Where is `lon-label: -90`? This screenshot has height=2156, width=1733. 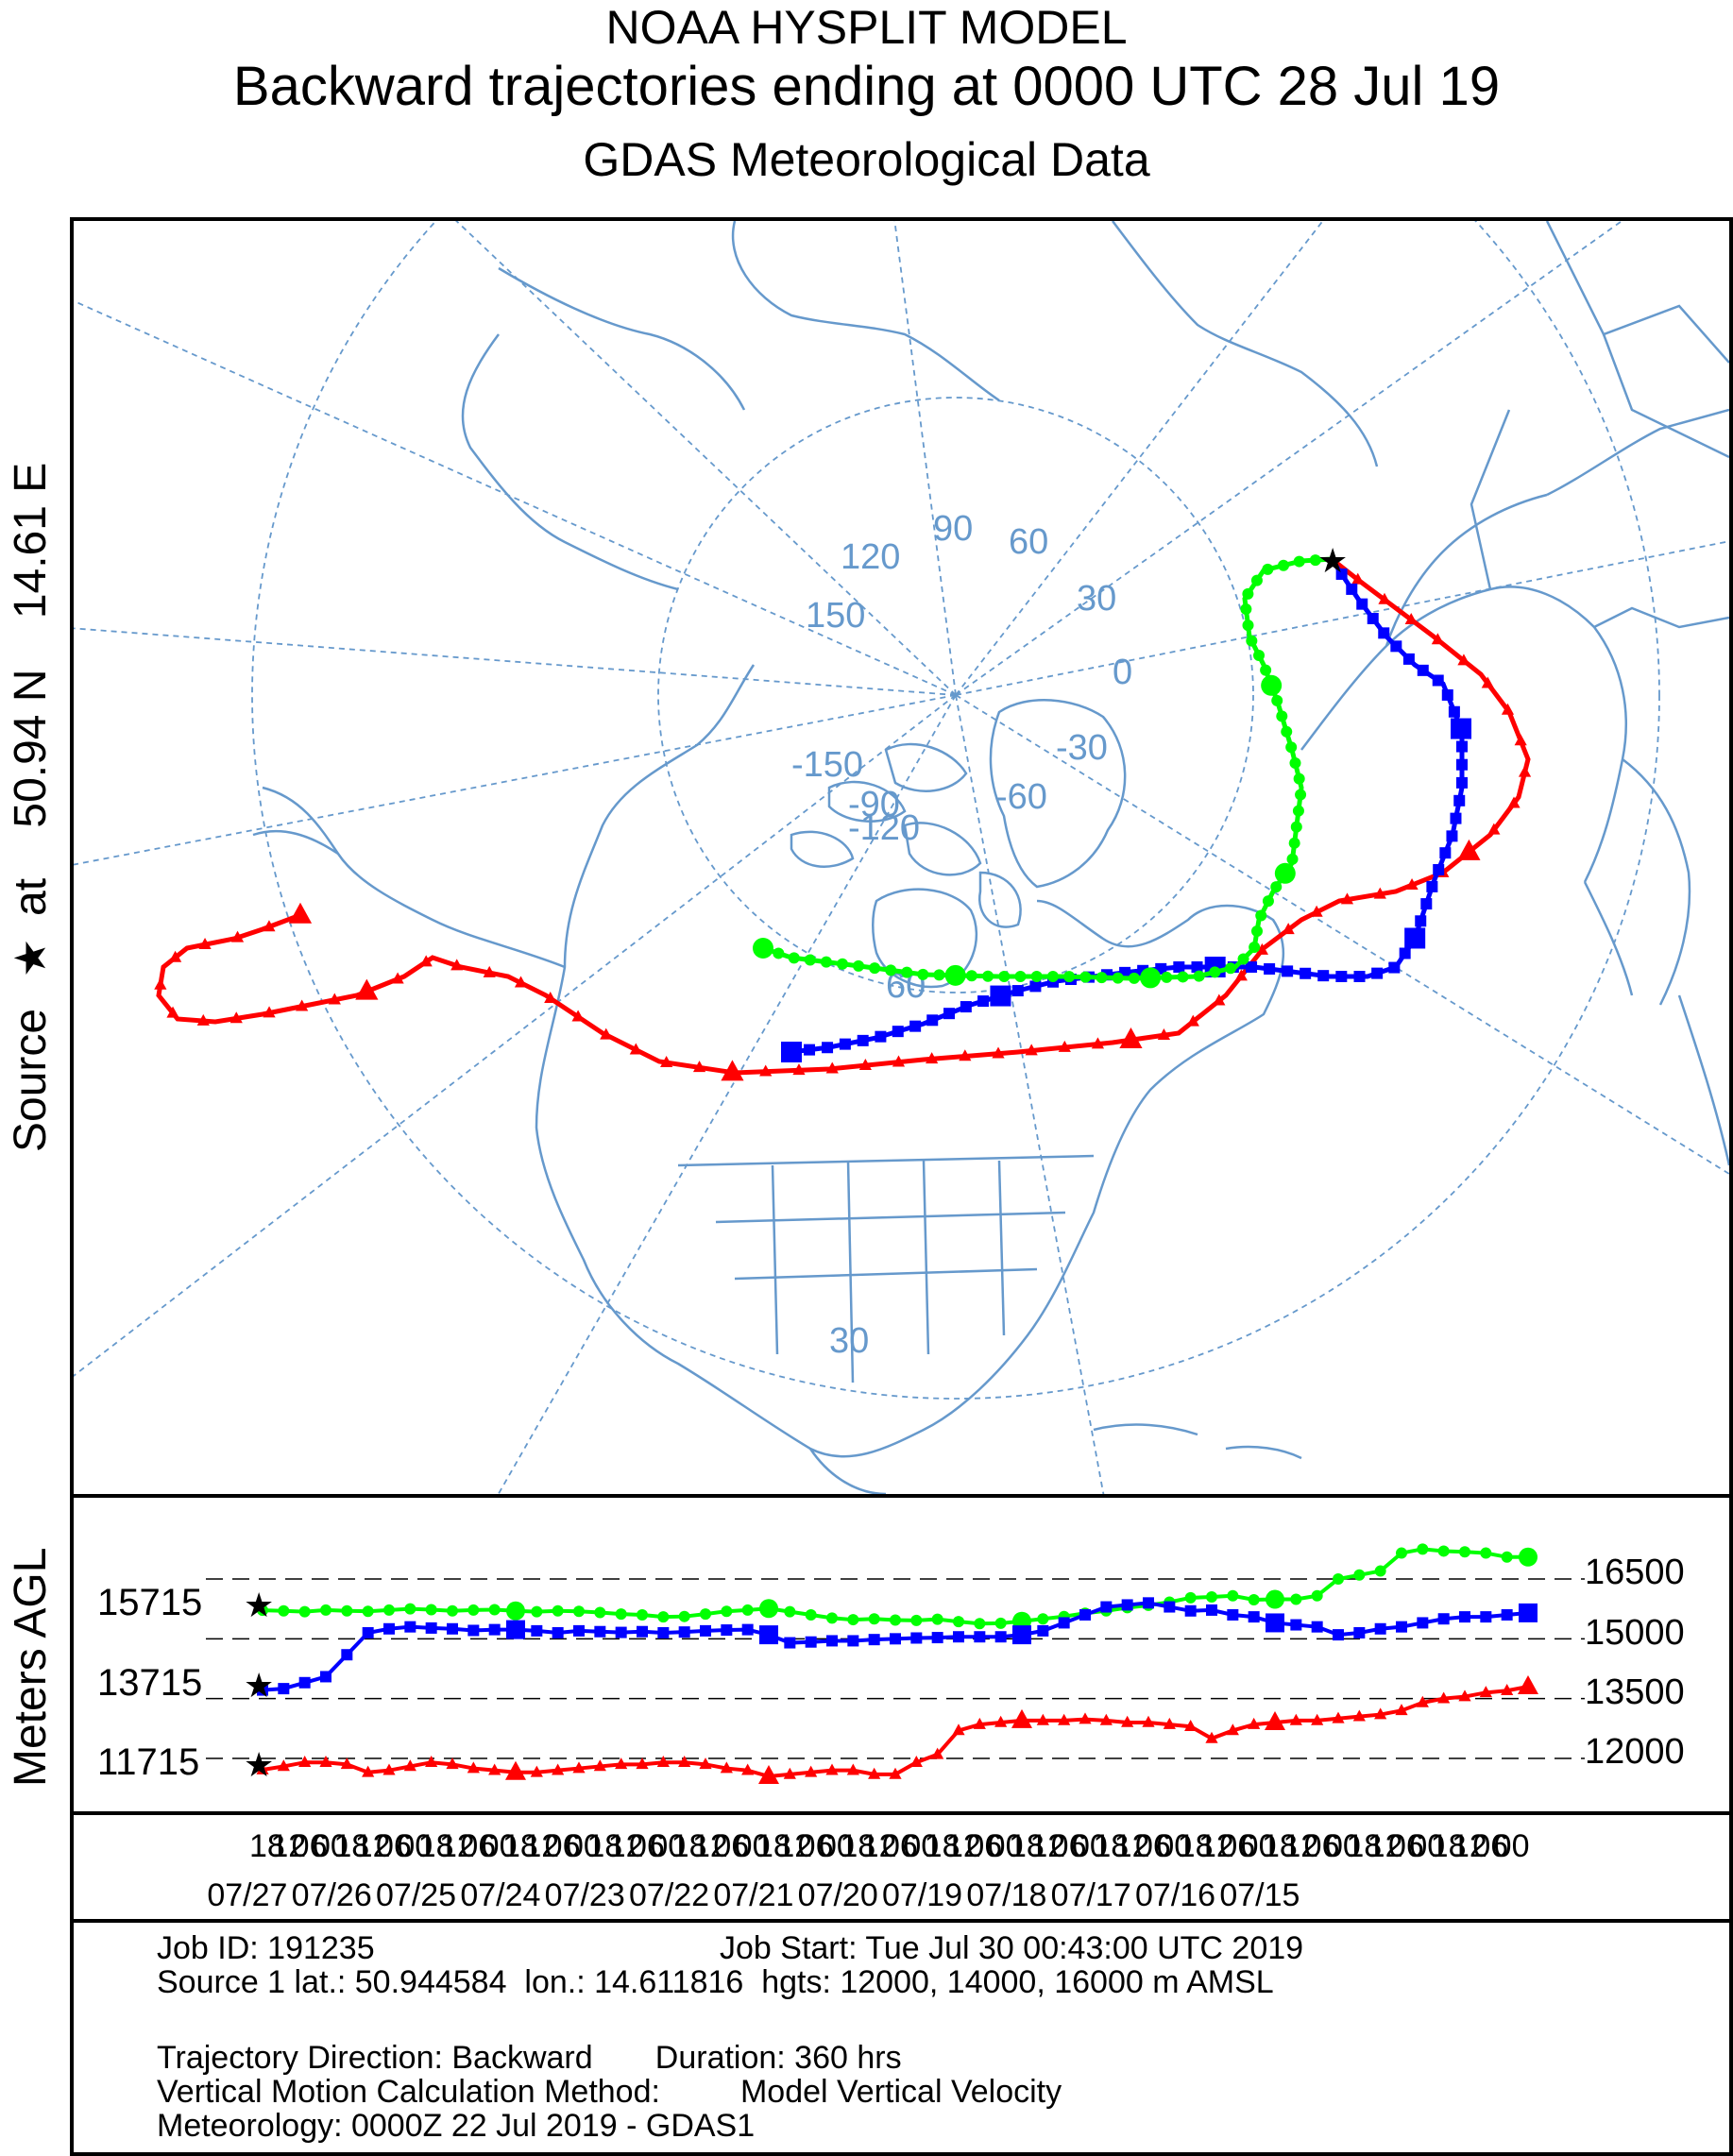
lon-label: -90 is located at coordinates (874, 805).